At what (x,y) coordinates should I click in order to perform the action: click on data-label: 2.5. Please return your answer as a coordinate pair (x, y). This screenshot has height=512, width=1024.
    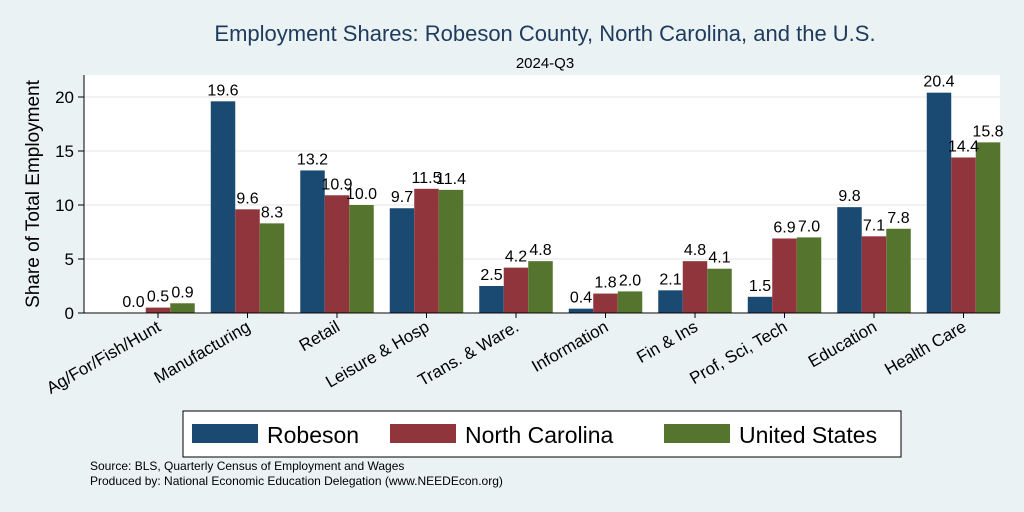
    Looking at the image, I should click on (491, 275).